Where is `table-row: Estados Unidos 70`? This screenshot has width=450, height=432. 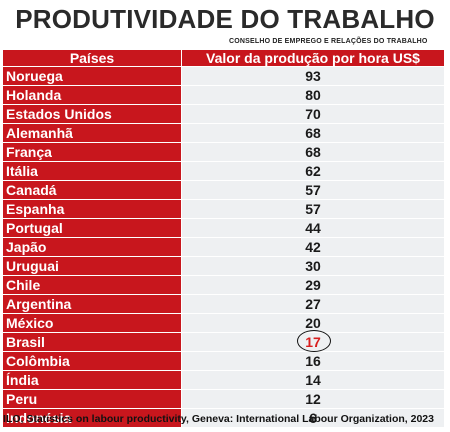 table-row: Estados Unidos 70 is located at coordinates (223, 114).